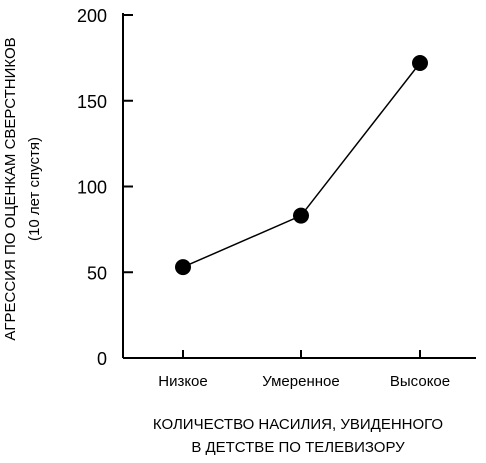  What do you see at coordinates (300, 381) in the screenshot?
I see `x-category-label: Умеренное` at bounding box center [300, 381].